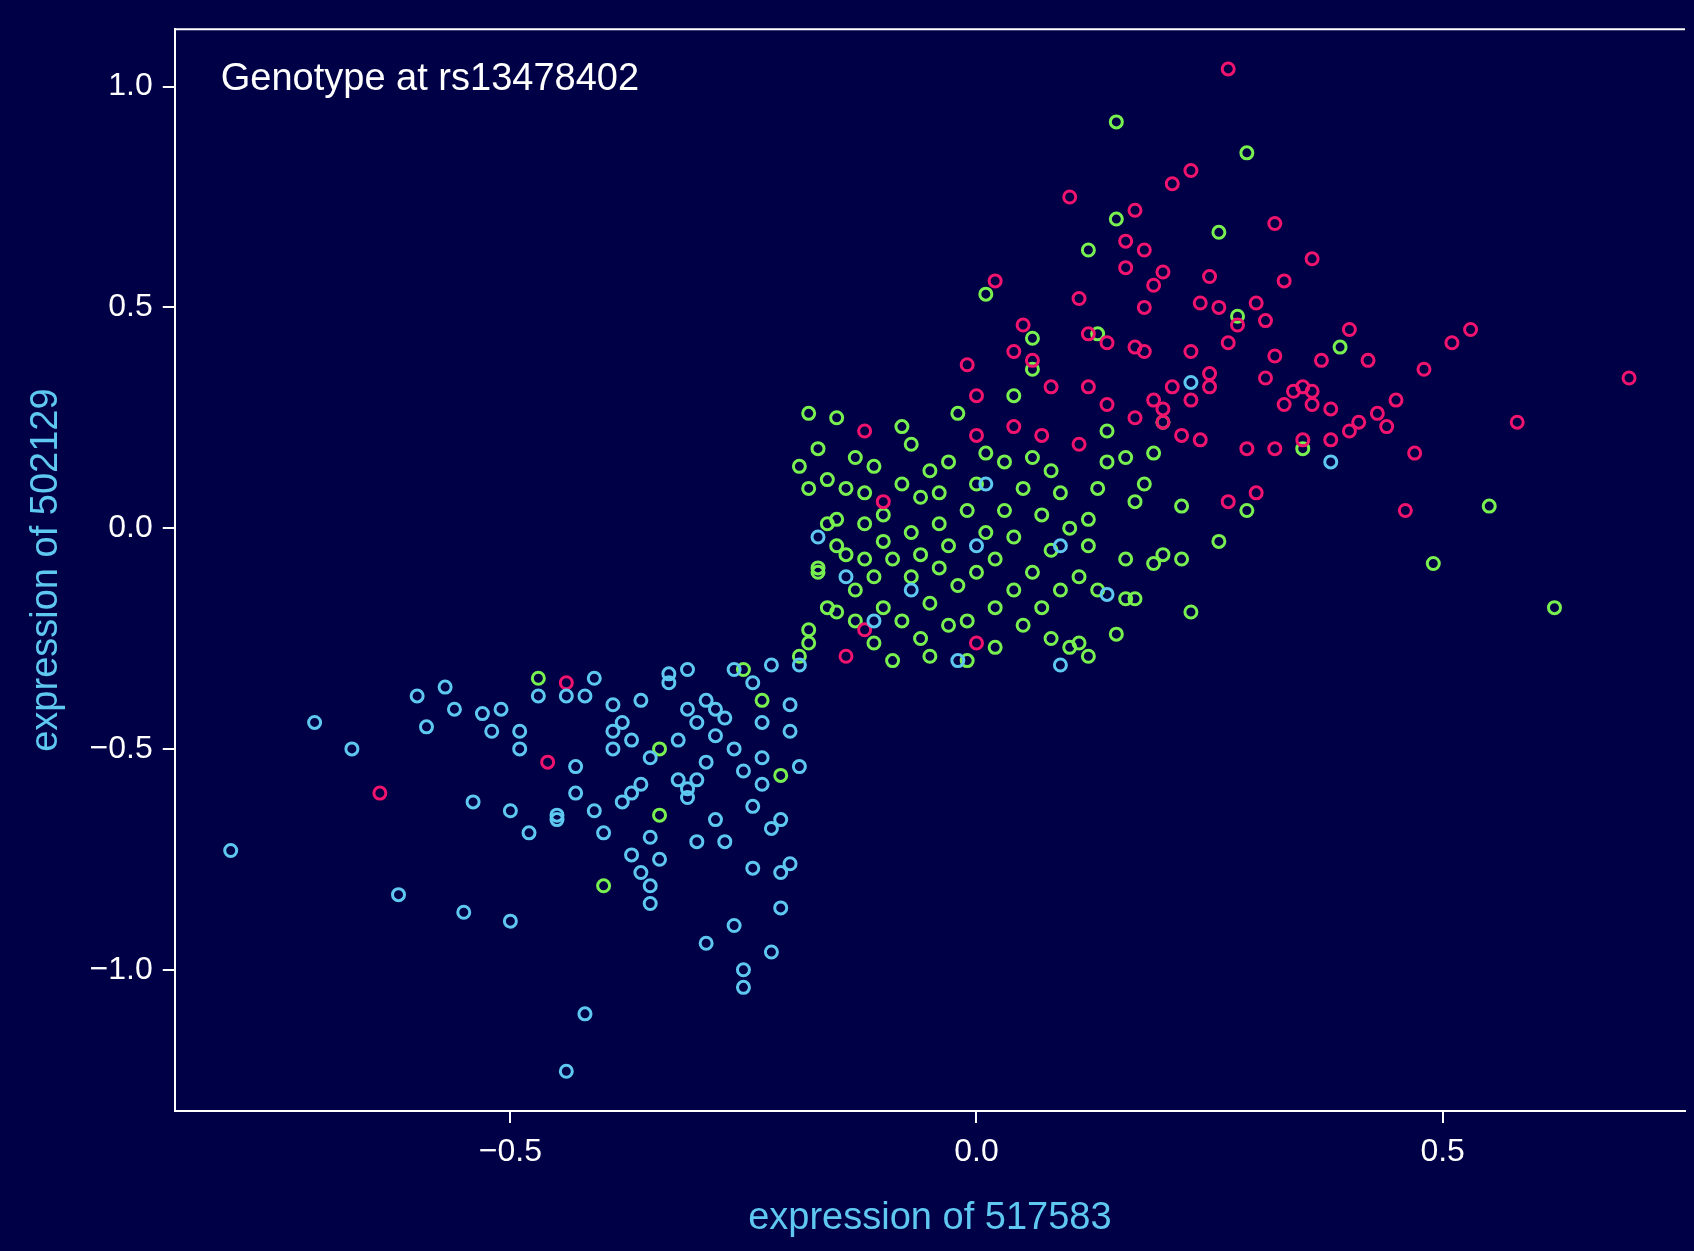 The height and width of the screenshot is (1251, 1694). What do you see at coordinates (130, 84) in the screenshot?
I see `y-tick-label: 1.0` at bounding box center [130, 84].